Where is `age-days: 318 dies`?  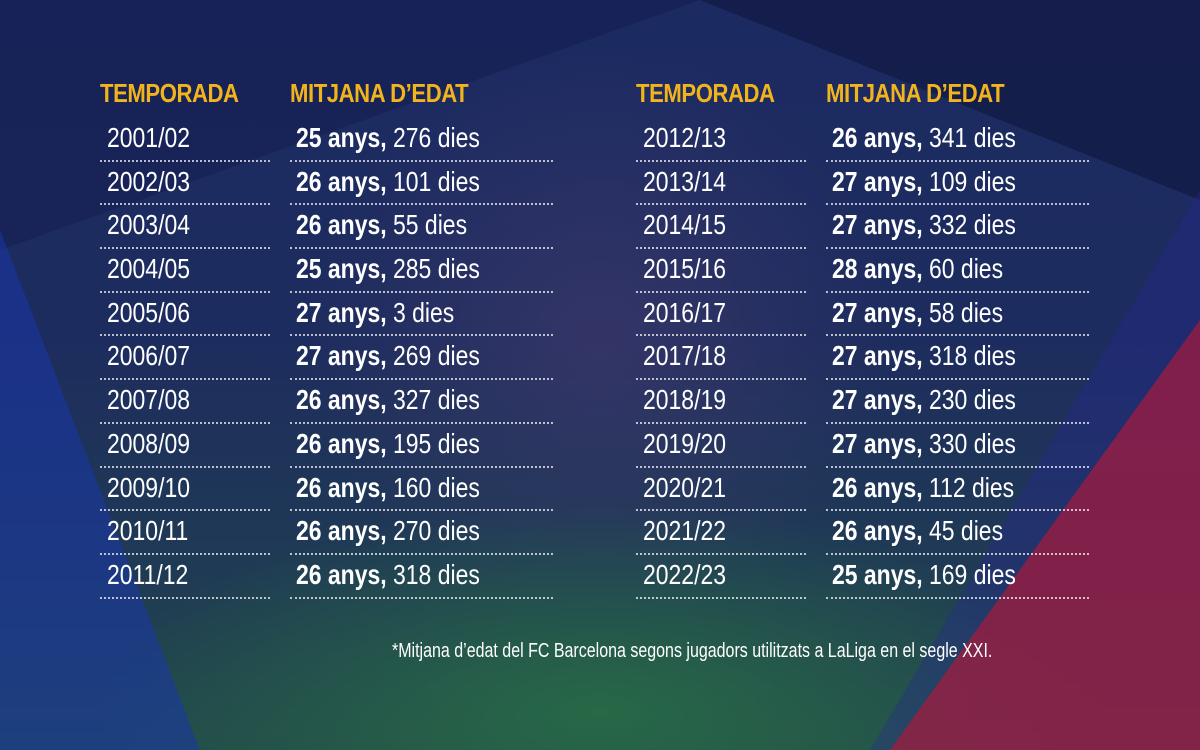
age-days: 318 dies is located at coordinates (972, 356).